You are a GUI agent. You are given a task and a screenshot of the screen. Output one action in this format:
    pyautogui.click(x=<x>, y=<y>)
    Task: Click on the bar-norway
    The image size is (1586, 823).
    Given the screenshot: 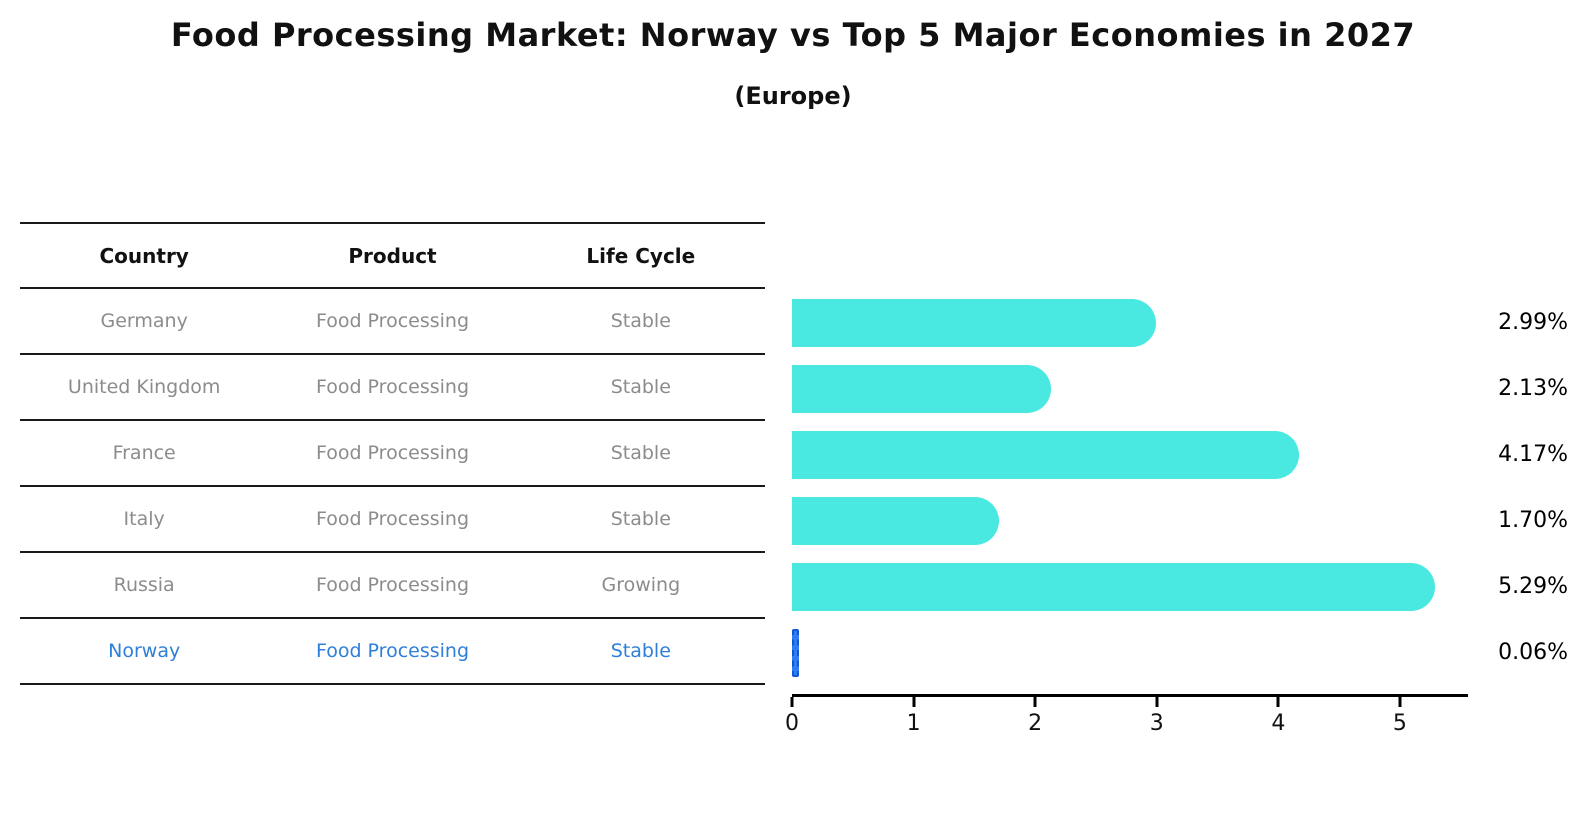 What is the action you would take?
    pyautogui.click(x=796, y=653)
    